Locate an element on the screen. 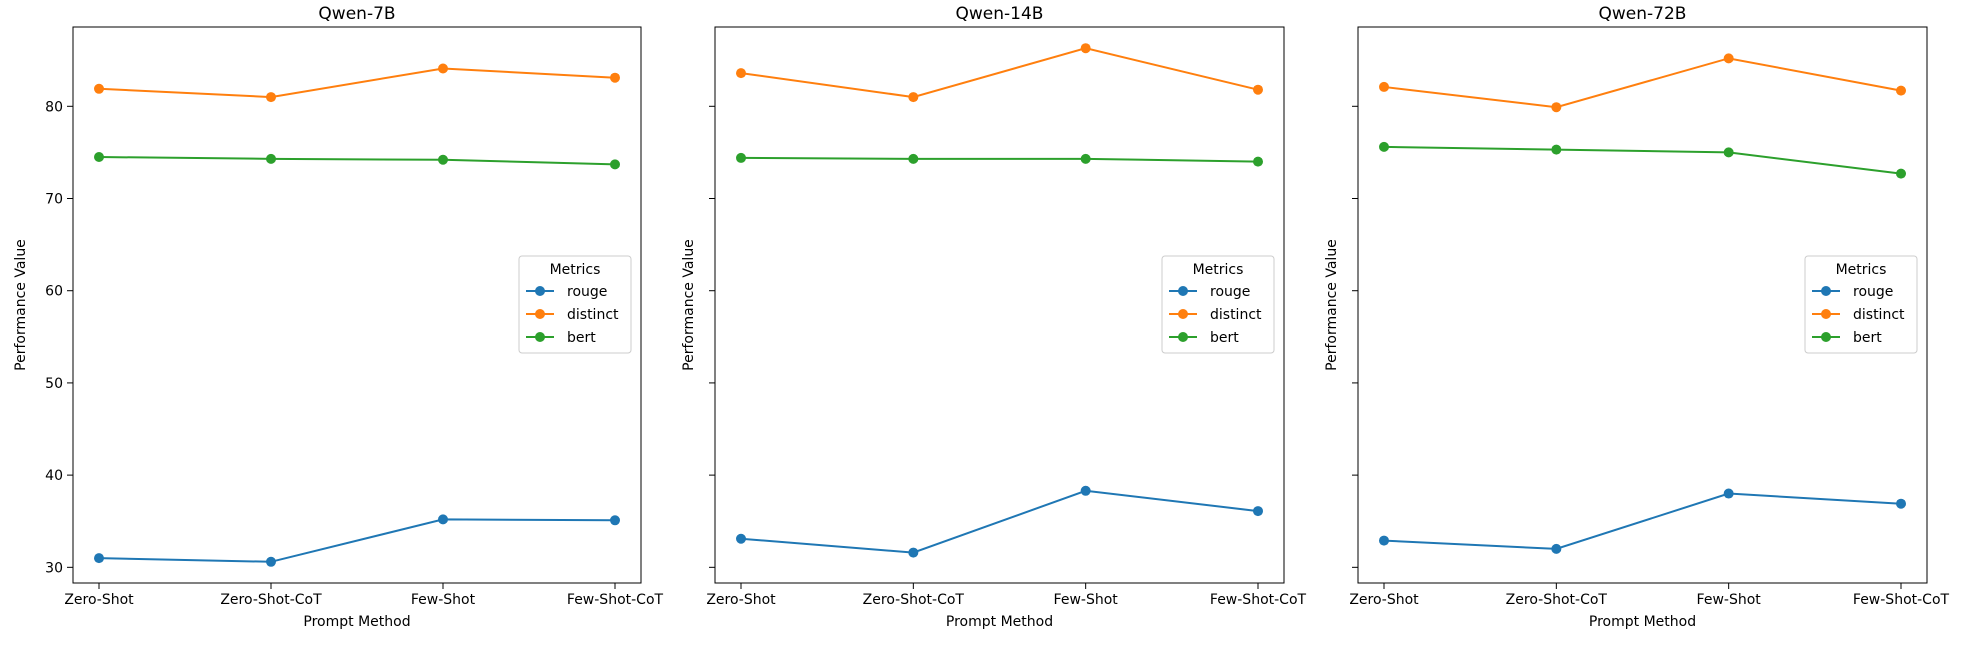 Image resolution: width=1975 pixels, height=652 pixels. legend-label-bert: bert is located at coordinates (1224, 338).